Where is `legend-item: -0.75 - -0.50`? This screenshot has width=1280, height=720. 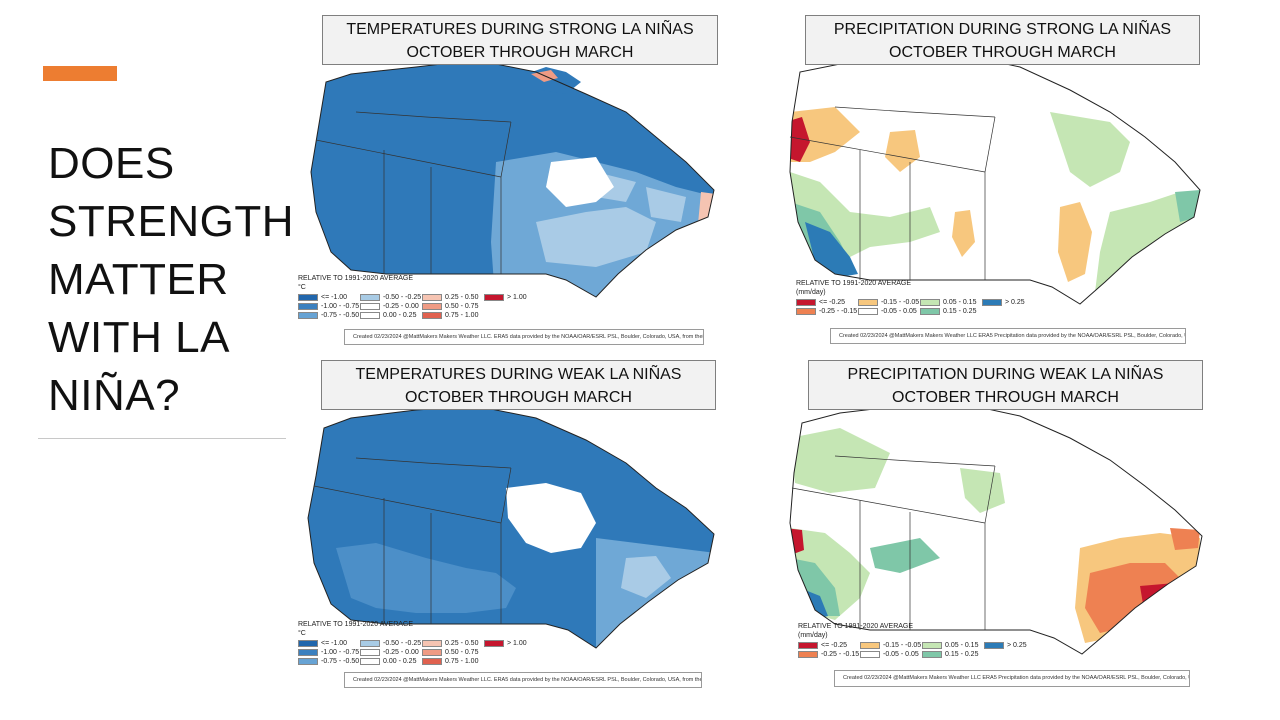 legend-item: -0.75 - -0.50 is located at coordinates (328, 315).